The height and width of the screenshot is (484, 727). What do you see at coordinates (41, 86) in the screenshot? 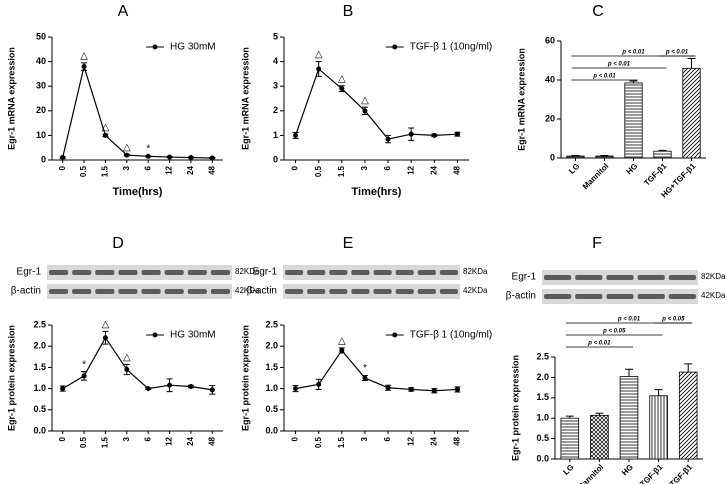
I see `y-tick-label: 30` at bounding box center [41, 86].